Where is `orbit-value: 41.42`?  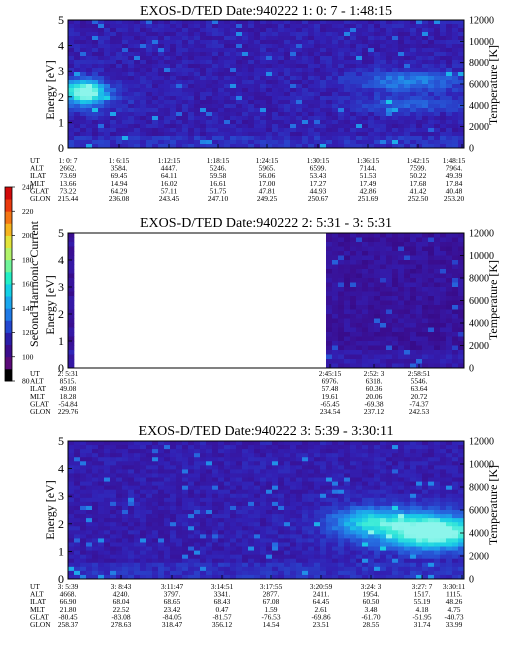
orbit-value: 41.42 is located at coordinates (418, 190).